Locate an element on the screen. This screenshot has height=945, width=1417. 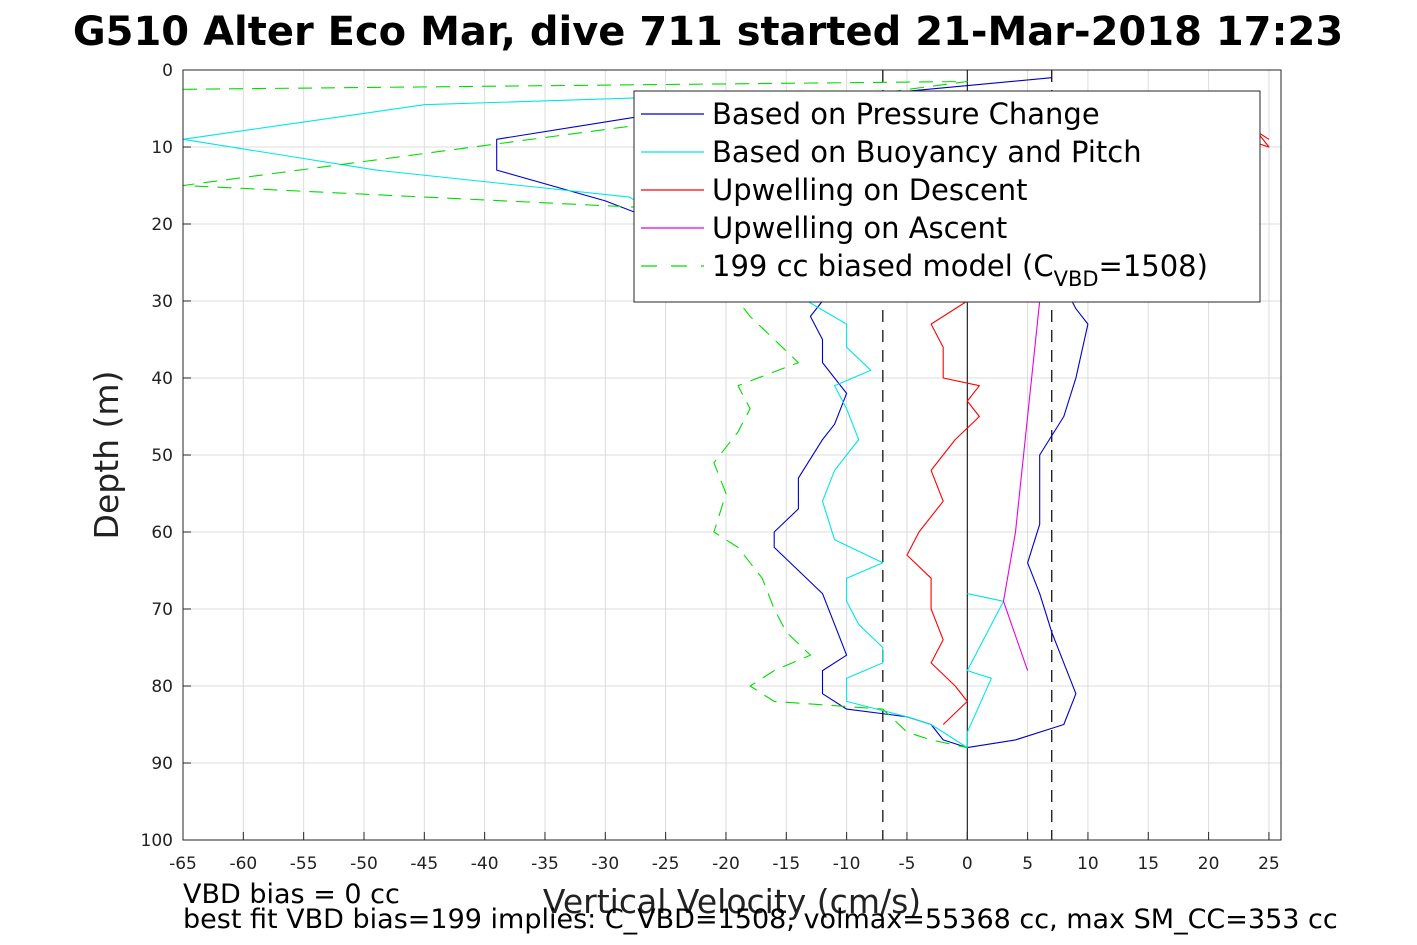
legend-label: Based on Buoyancy and Pitch is located at coordinates (927, 152).